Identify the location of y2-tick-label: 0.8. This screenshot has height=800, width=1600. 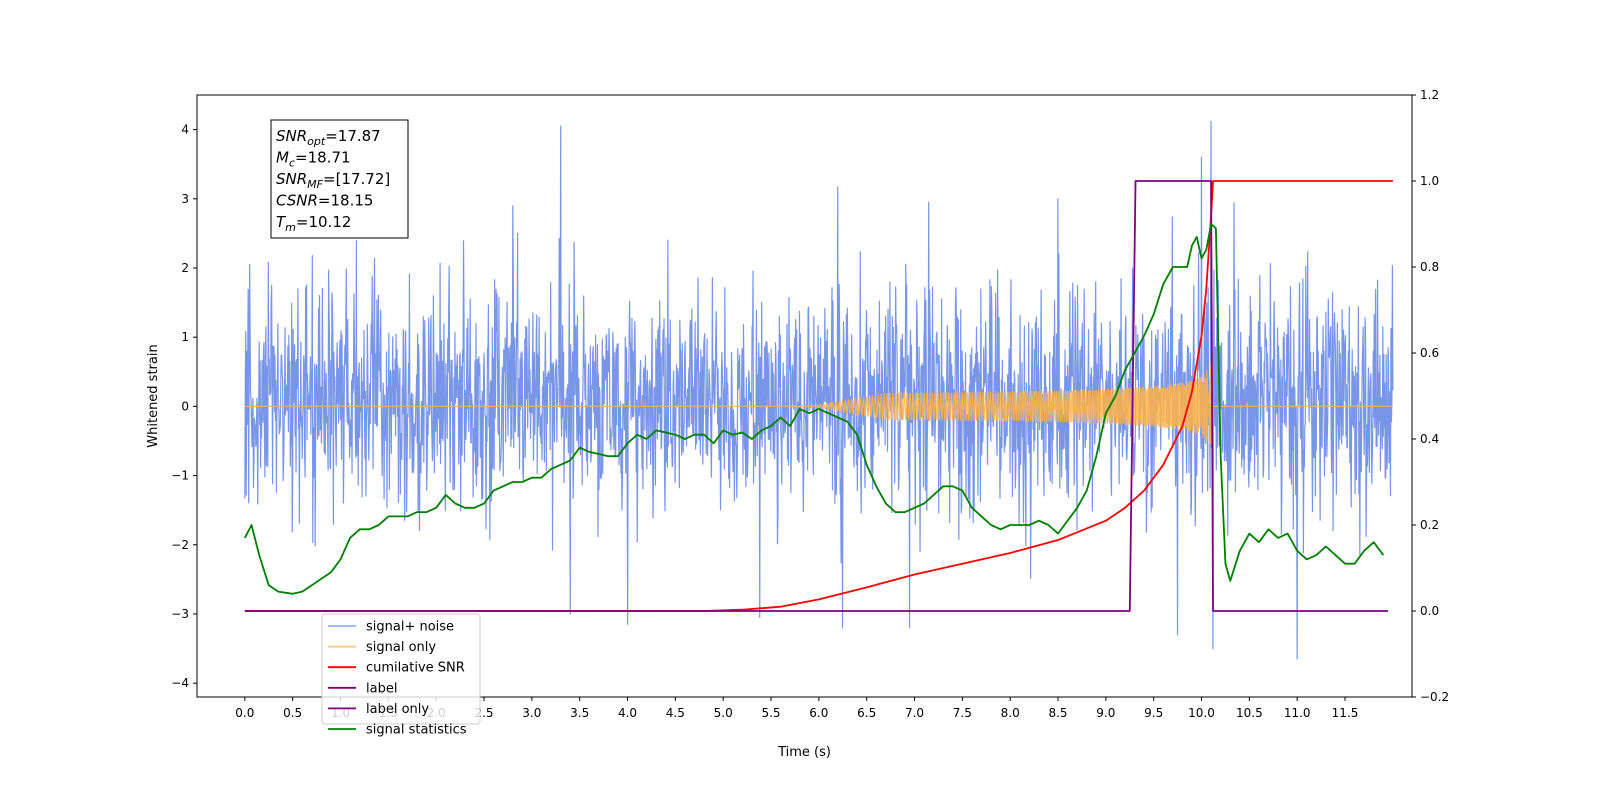
(1429, 267).